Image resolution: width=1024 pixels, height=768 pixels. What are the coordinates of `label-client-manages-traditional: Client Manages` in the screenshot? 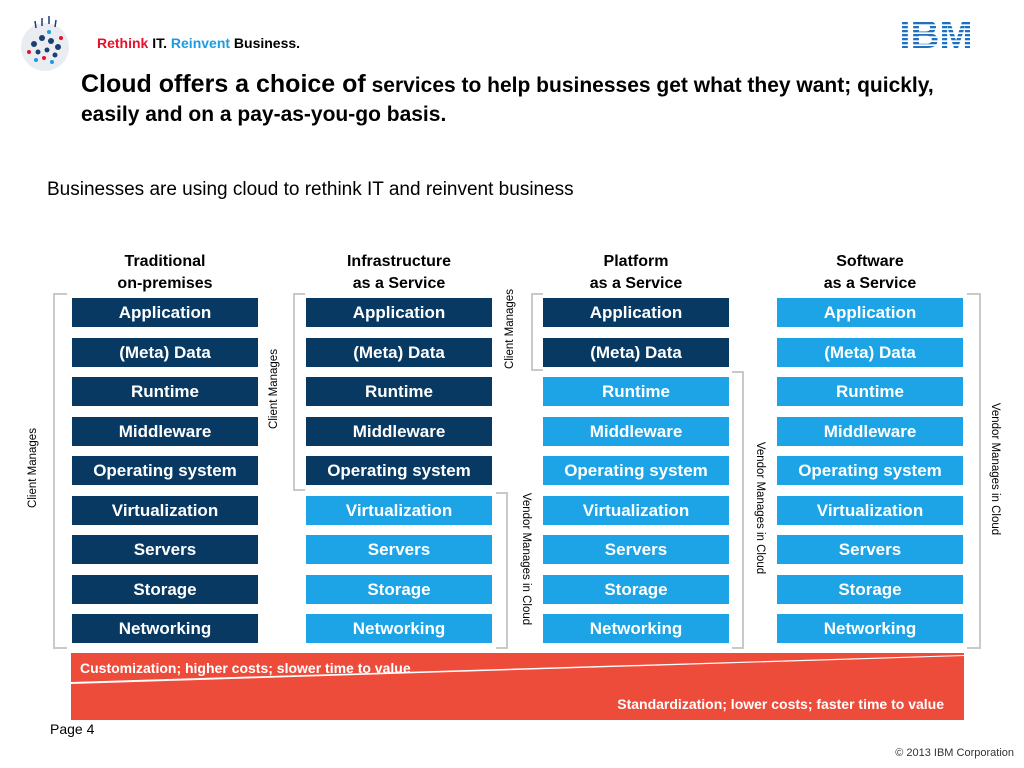 It's located at (32, 468).